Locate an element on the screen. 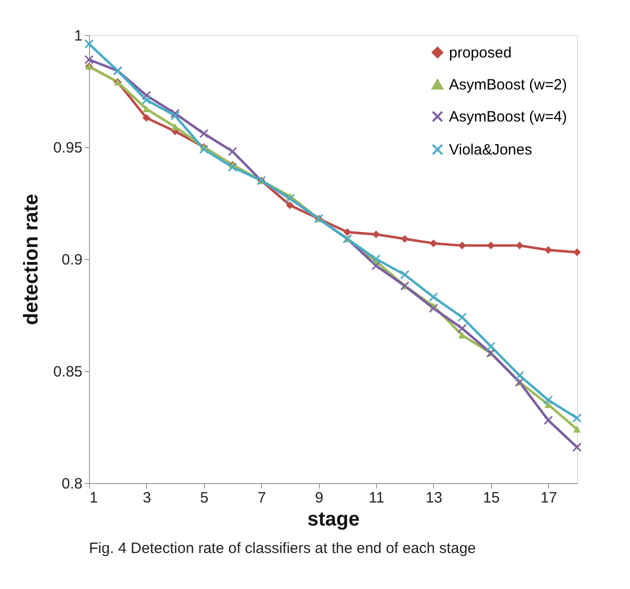 The height and width of the screenshot is (589, 630). caption: Fig. 4 Detection rate of classifiers at the end of each stage is located at coordinates (282, 548).